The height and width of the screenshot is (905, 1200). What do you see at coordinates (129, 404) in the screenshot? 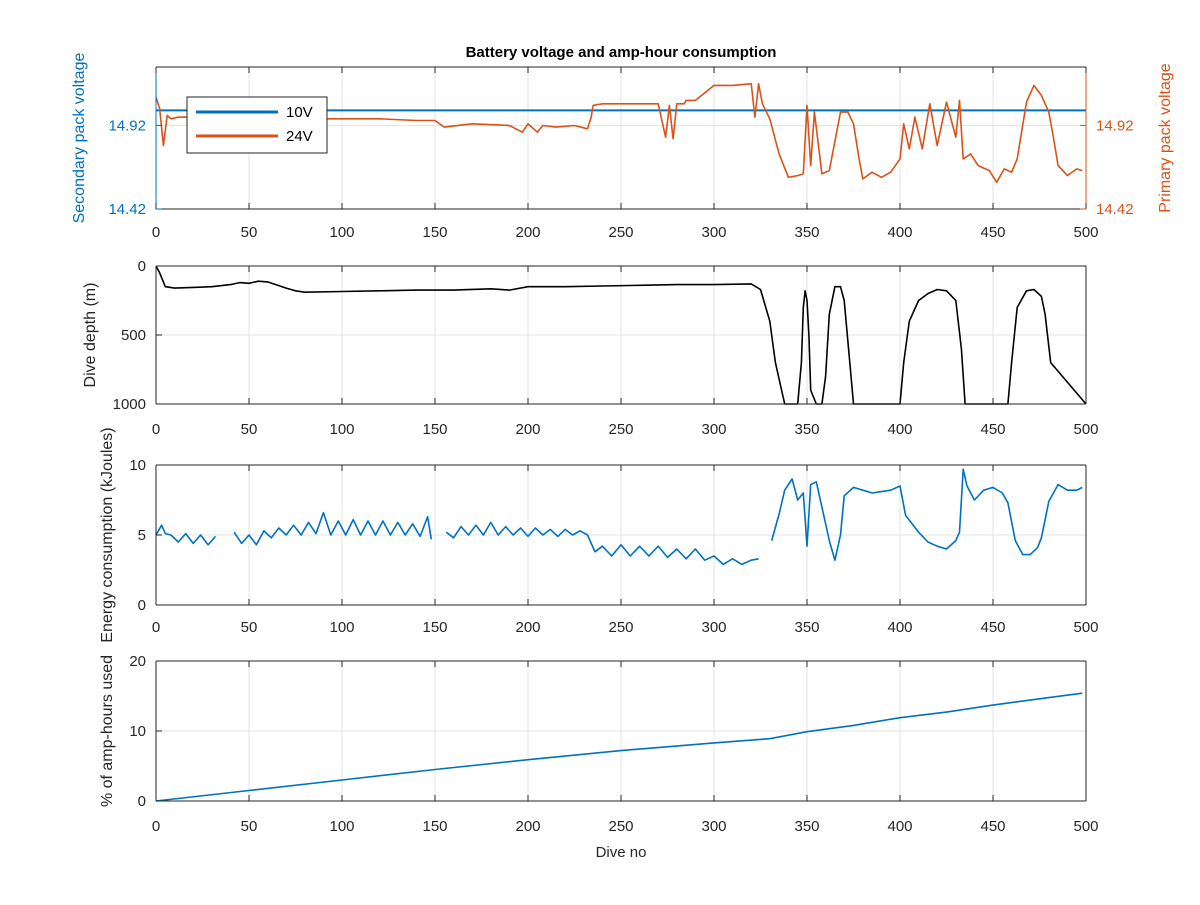
I see `y-tick-label: 1000` at bounding box center [129, 404].